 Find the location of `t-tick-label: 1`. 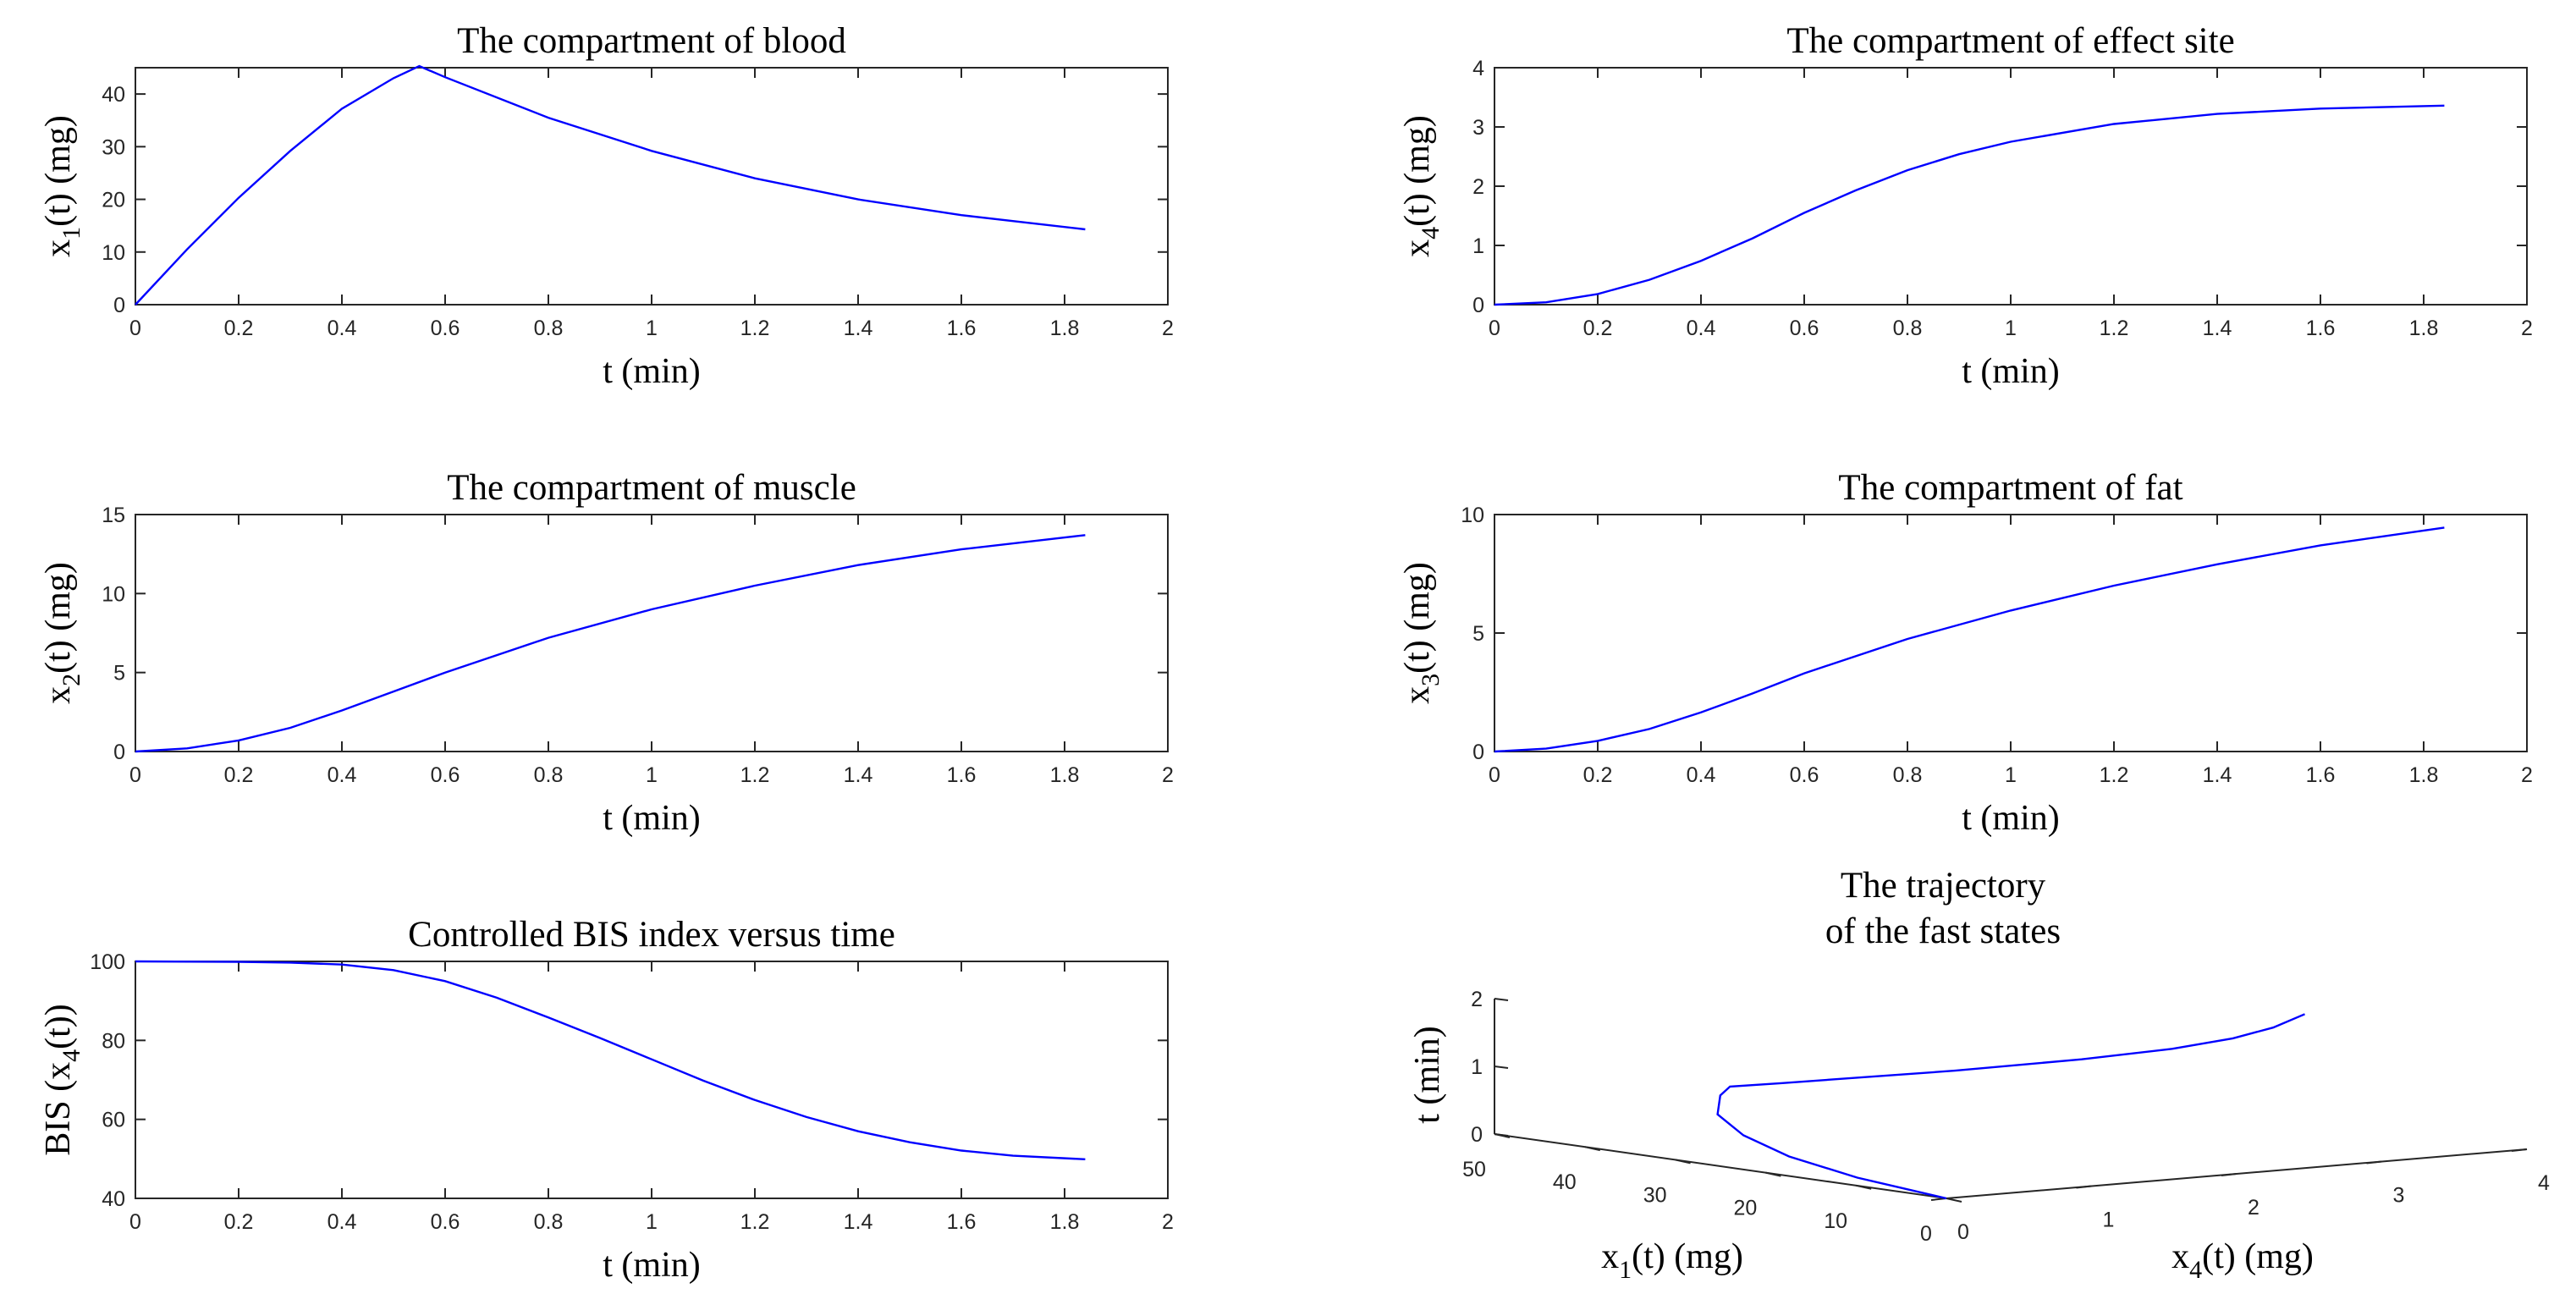

t-tick-label: 1 is located at coordinates (1477, 1067).